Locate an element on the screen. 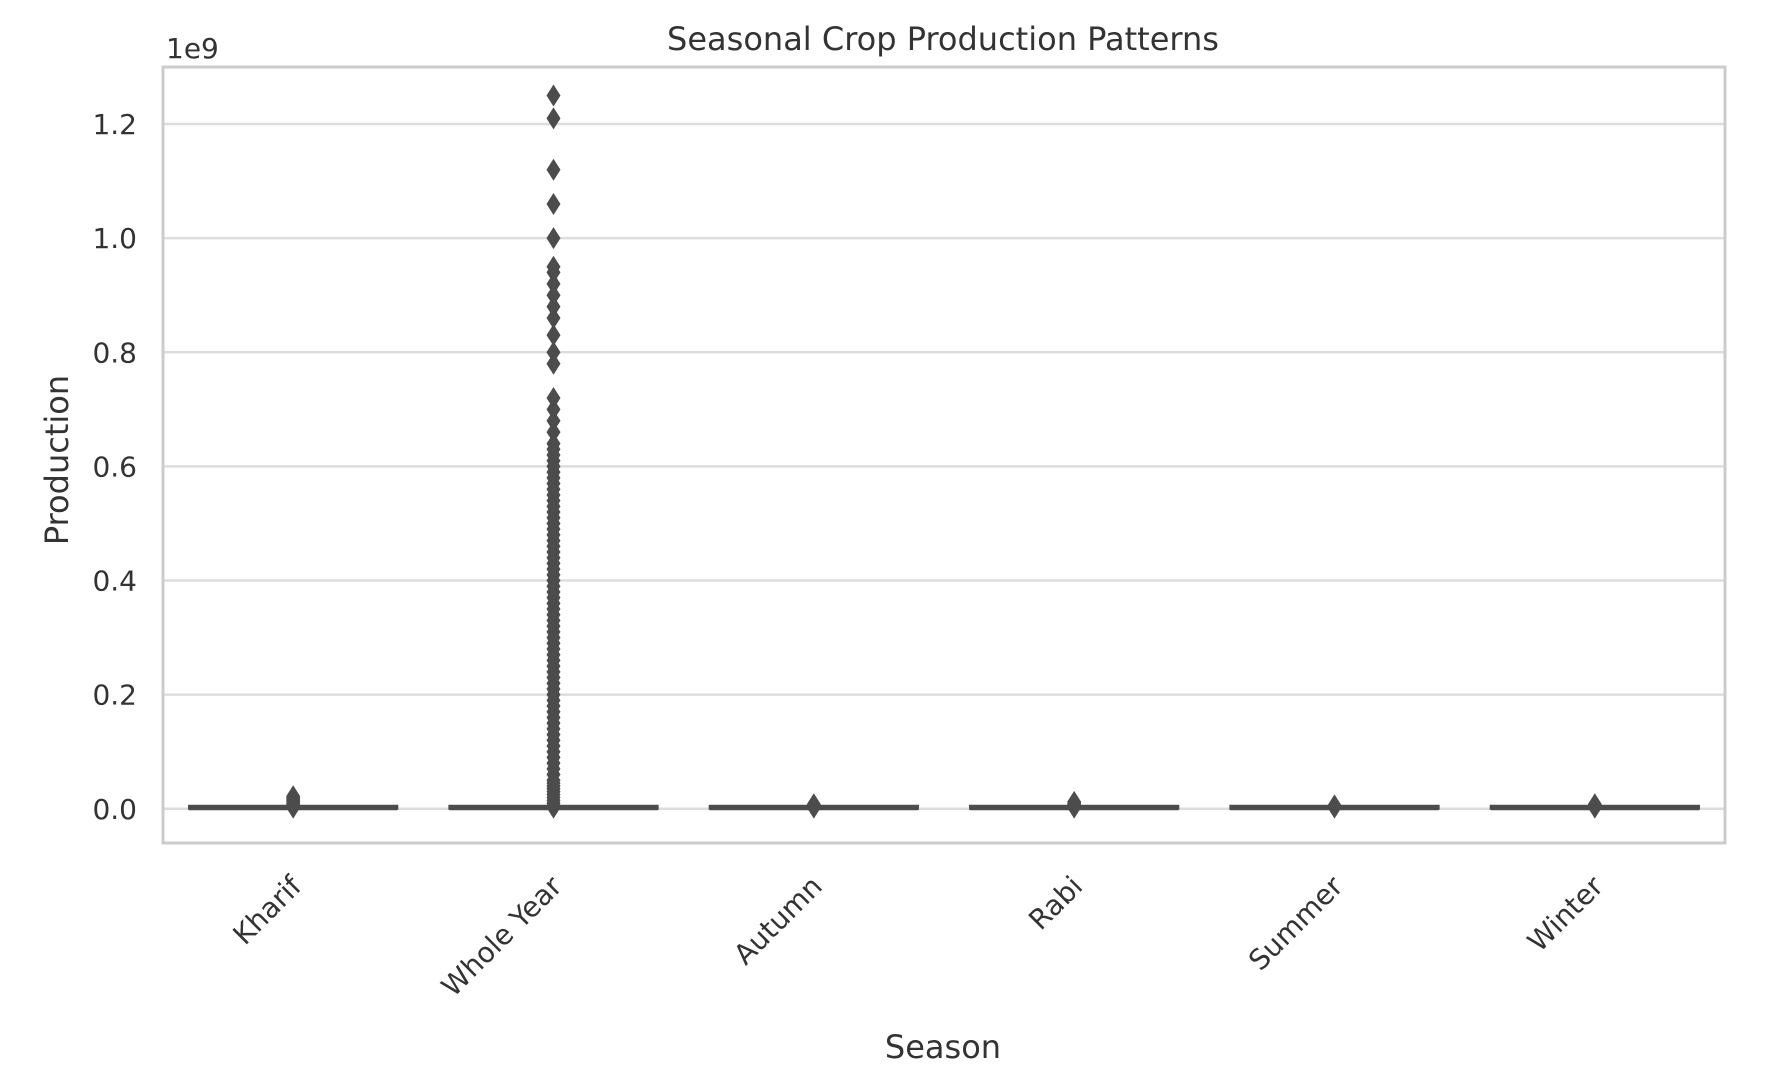 This screenshot has width=1791, height=1072. y-axis-offset-label: 1e9 is located at coordinates (192, 48).